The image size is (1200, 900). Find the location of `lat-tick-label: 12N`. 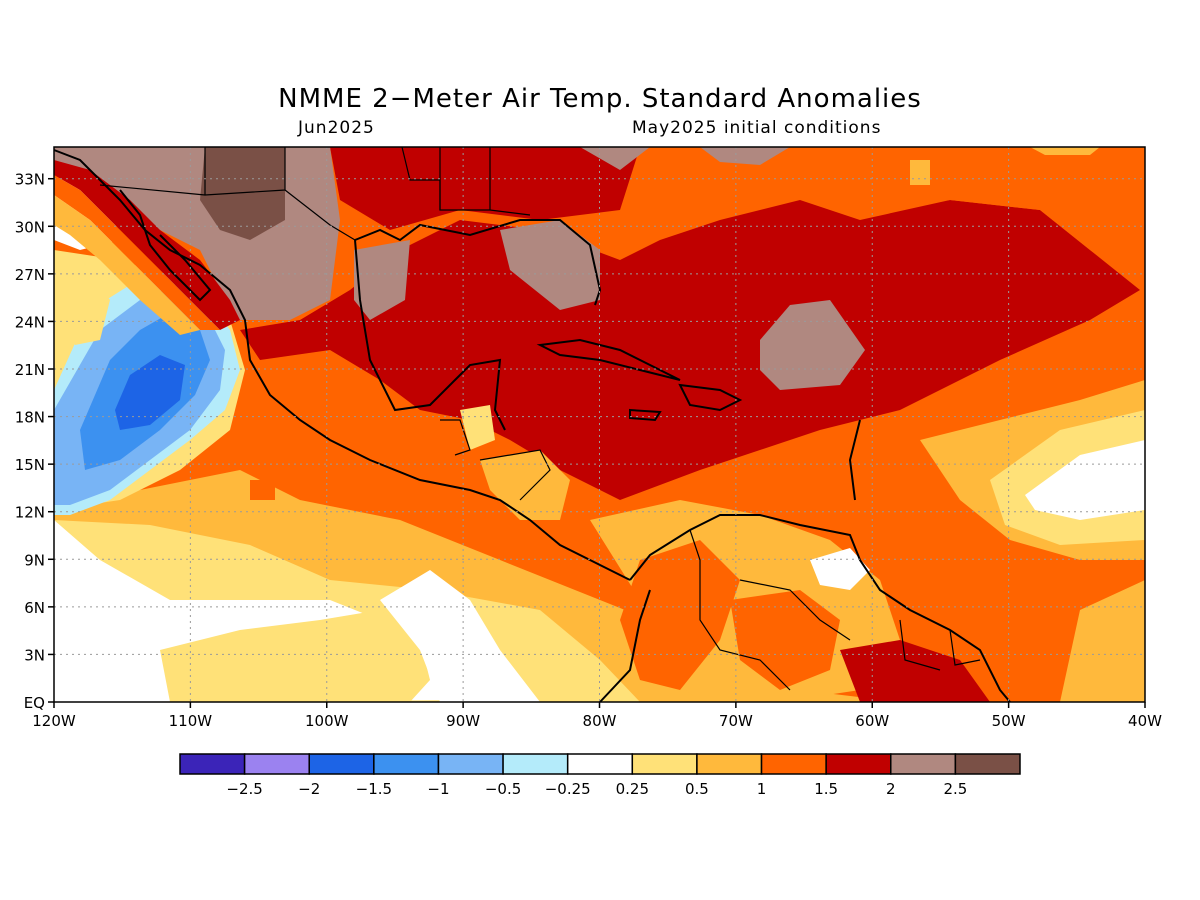

lat-tick-label: 12N is located at coordinates (30, 513).